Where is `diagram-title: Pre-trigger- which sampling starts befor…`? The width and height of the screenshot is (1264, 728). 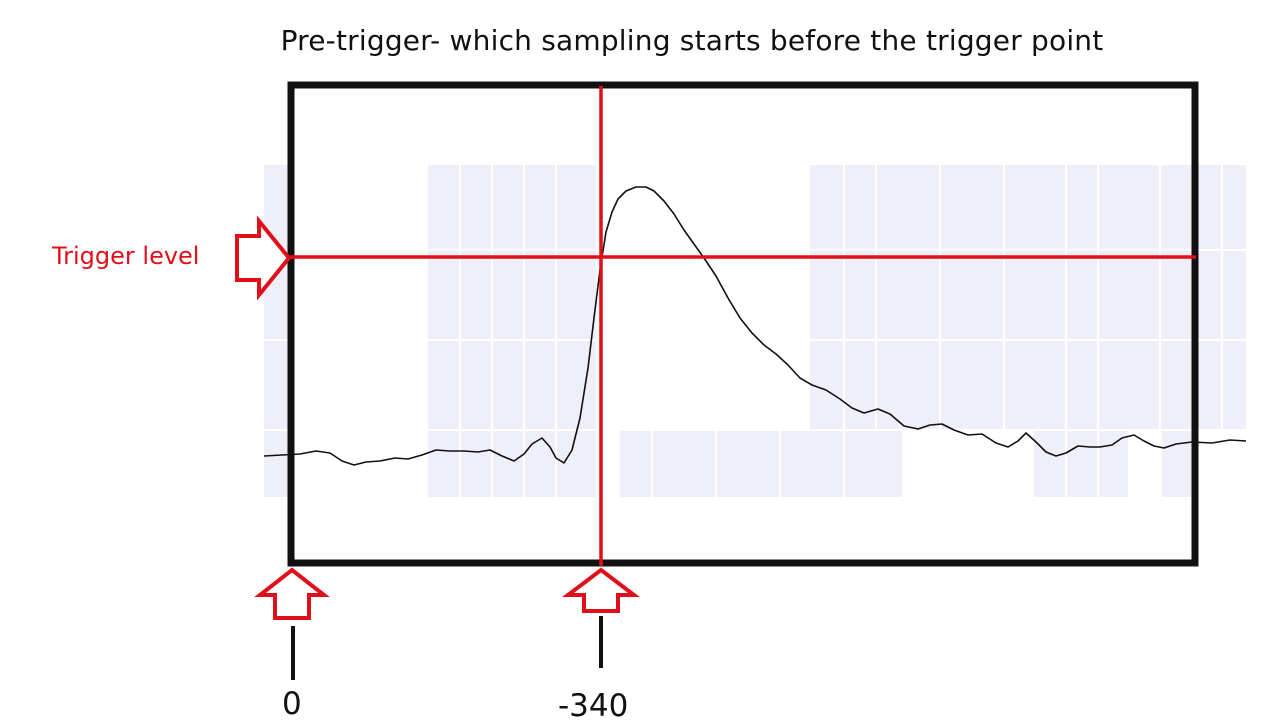
diagram-title: Pre-trigger- which sampling starts befor… is located at coordinates (692, 40).